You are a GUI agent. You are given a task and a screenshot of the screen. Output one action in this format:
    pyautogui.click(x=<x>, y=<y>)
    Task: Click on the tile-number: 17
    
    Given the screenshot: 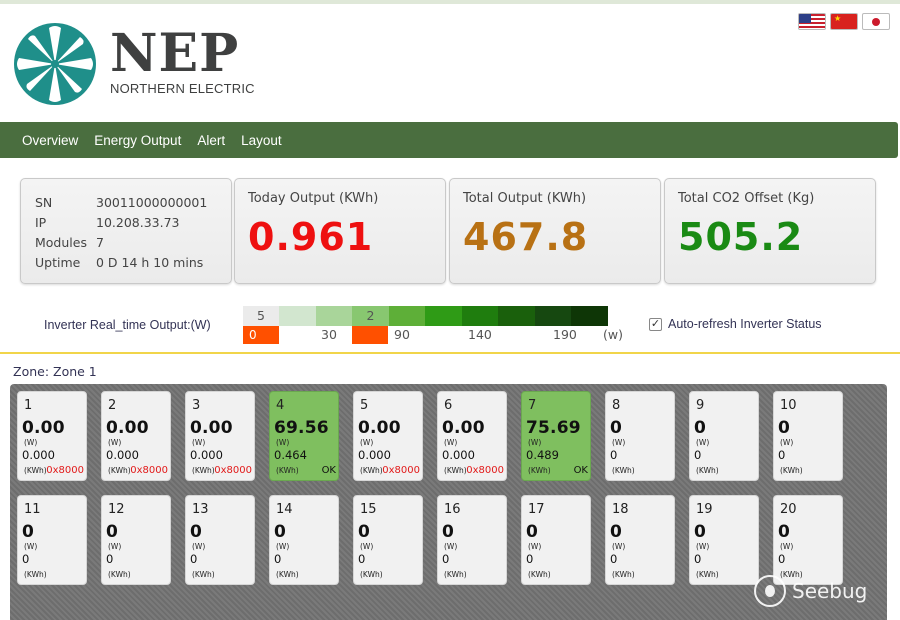 What is the action you would take?
    pyautogui.click(x=536, y=509)
    